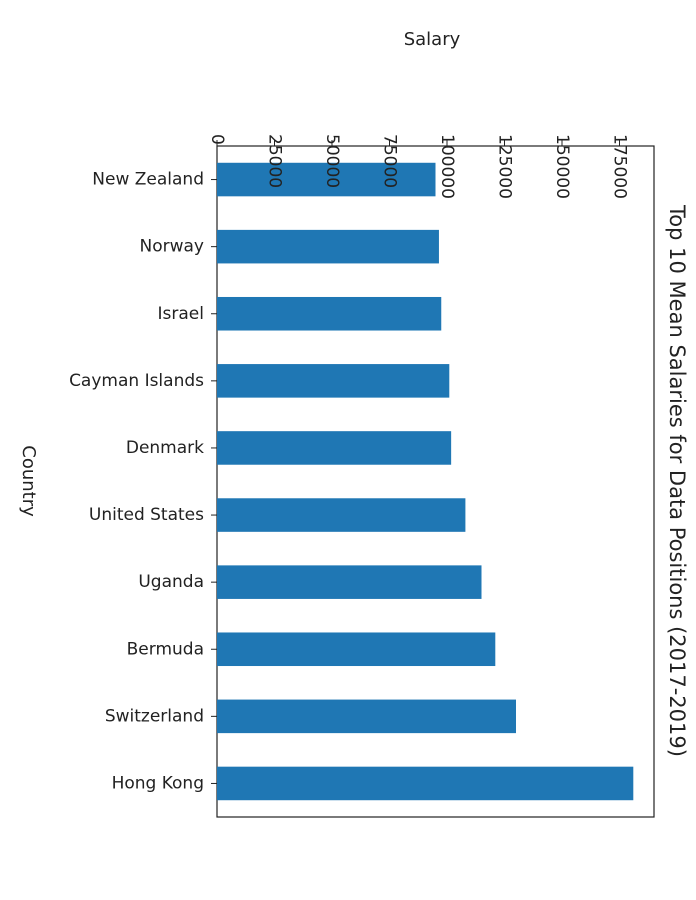 The height and width of the screenshot is (900, 696). I want to click on x-tick-label: 100000, so click(447, 166).